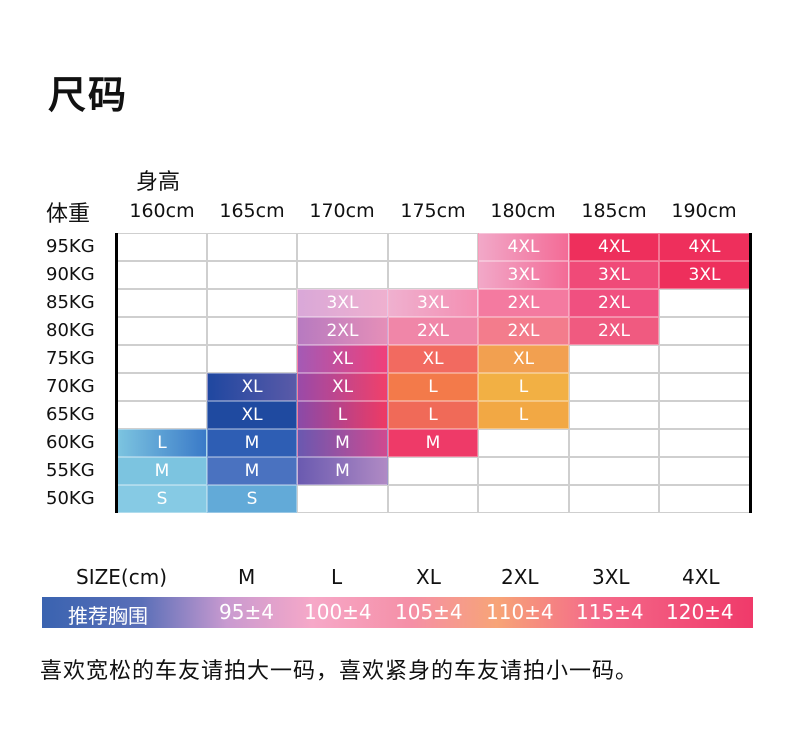 The height and width of the screenshot is (736, 790). I want to click on weight-header: 90KG, so click(70, 274).